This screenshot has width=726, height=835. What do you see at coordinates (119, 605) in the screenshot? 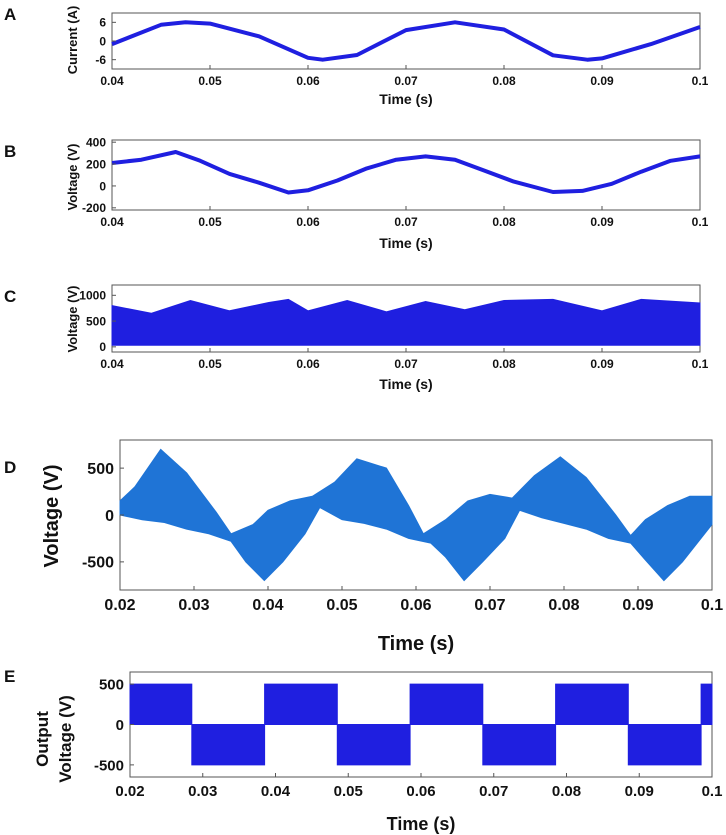
I see `x-tick-label-d: 0.02` at bounding box center [119, 605].